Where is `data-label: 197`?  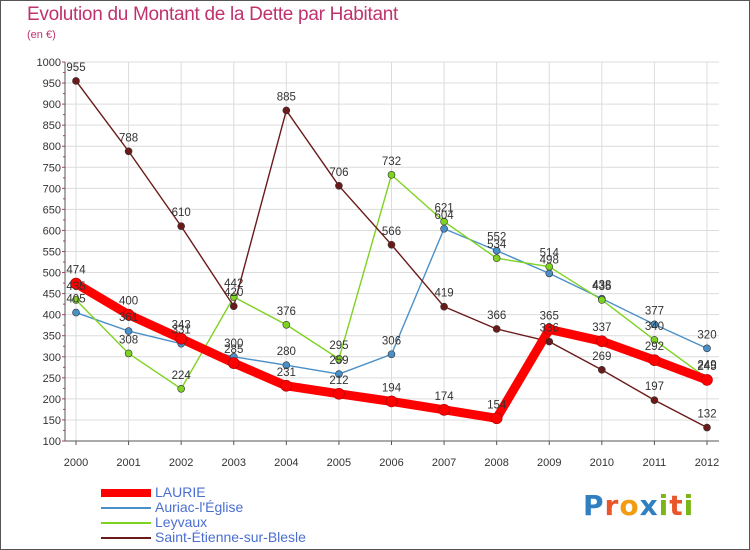
data-label: 197 is located at coordinates (654, 387).